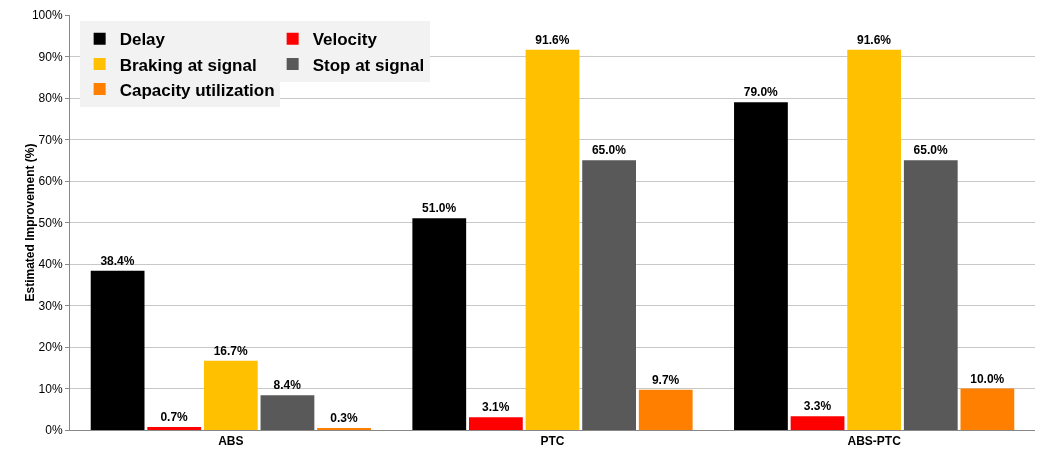  Describe the element at coordinates (231, 441) in the screenshot. I see `x-tick-label: ABS` at that location.